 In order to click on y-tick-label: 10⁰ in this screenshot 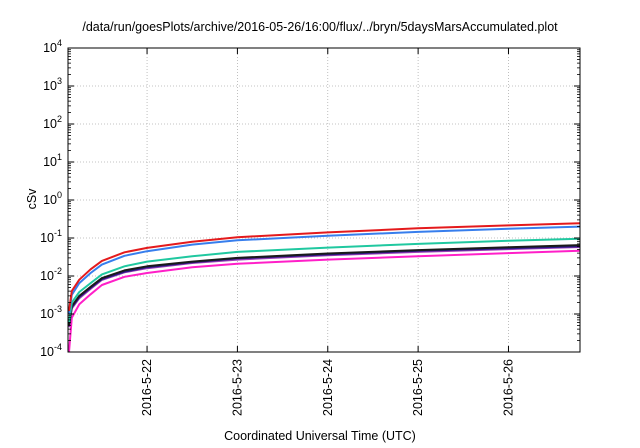, I will do `click(52, 198)`.